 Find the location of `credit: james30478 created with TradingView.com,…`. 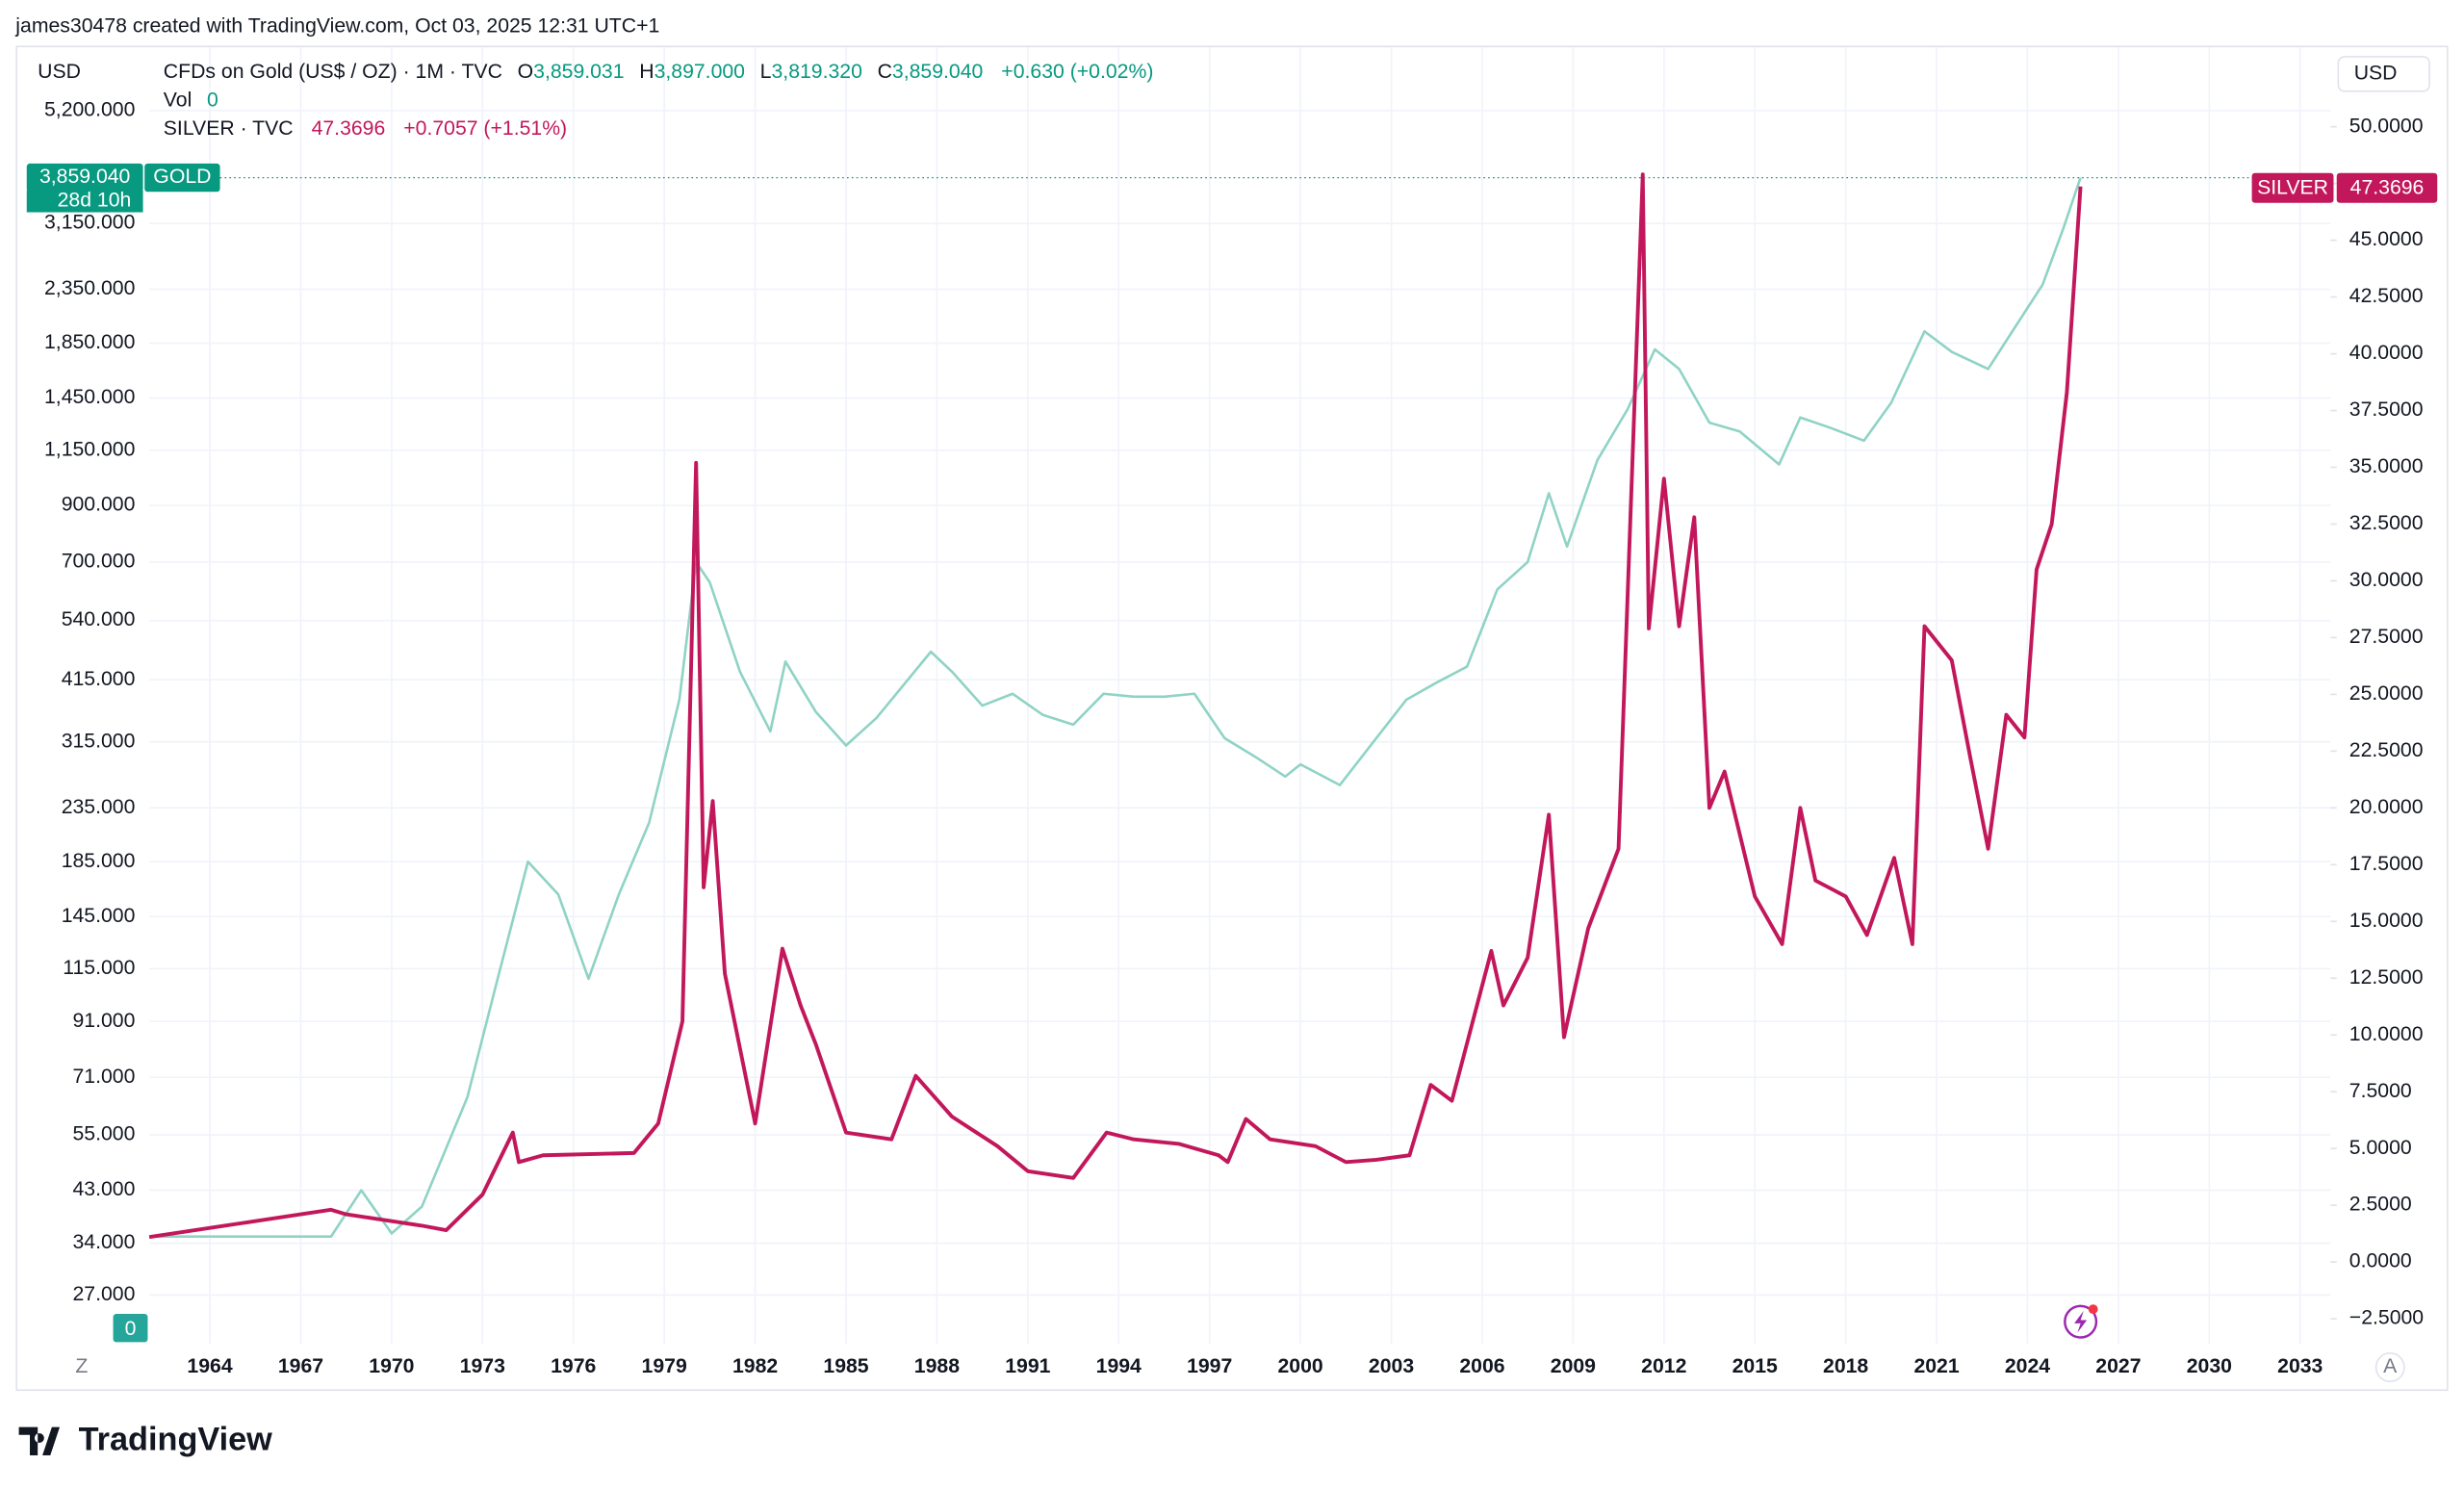

credit: james30478 created with TradingView.com,… is located at coordinates (336, 25).